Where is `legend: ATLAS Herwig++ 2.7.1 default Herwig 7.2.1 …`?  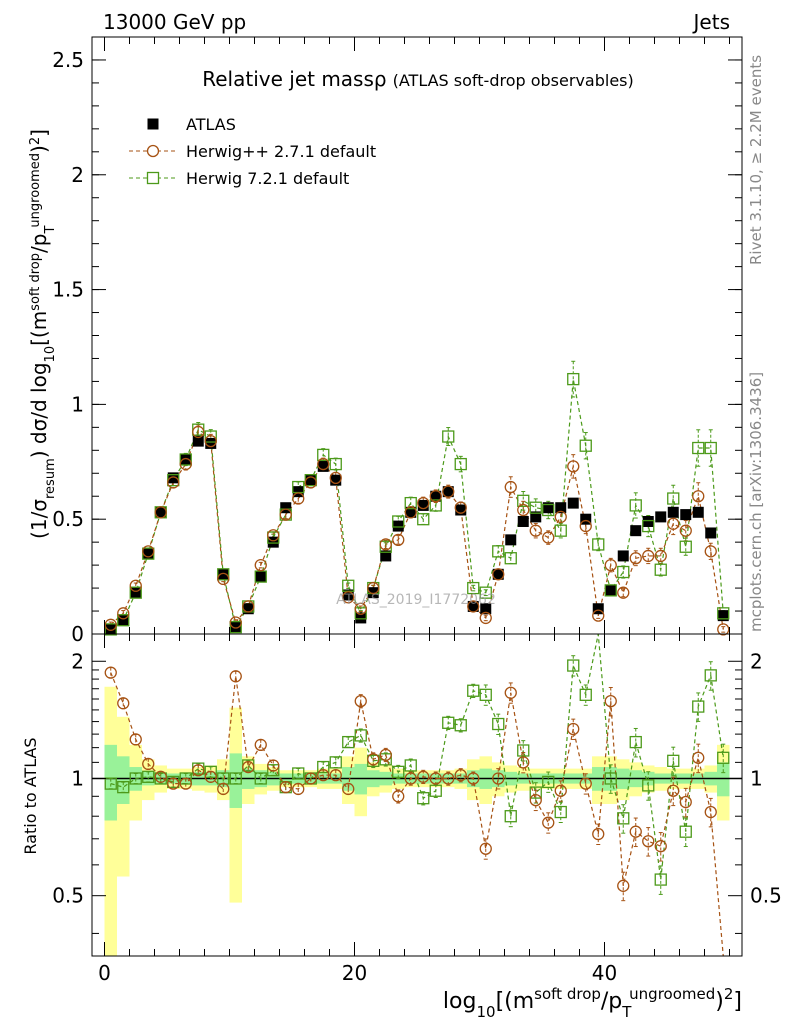
legend: ATLAS Herwig++ 2.7.1 default Herwig 7.2.1 … is located at coordinates (252, 151).